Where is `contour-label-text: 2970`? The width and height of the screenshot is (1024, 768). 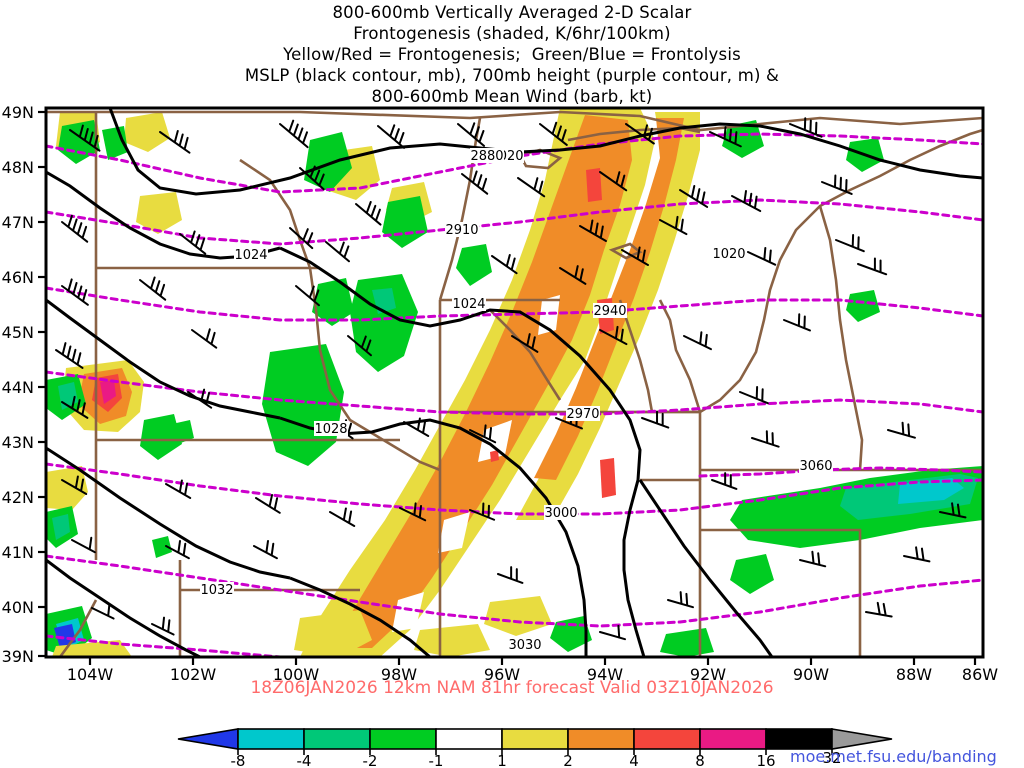
contour-label-text: 2970 is located at coordinates (582, 414).